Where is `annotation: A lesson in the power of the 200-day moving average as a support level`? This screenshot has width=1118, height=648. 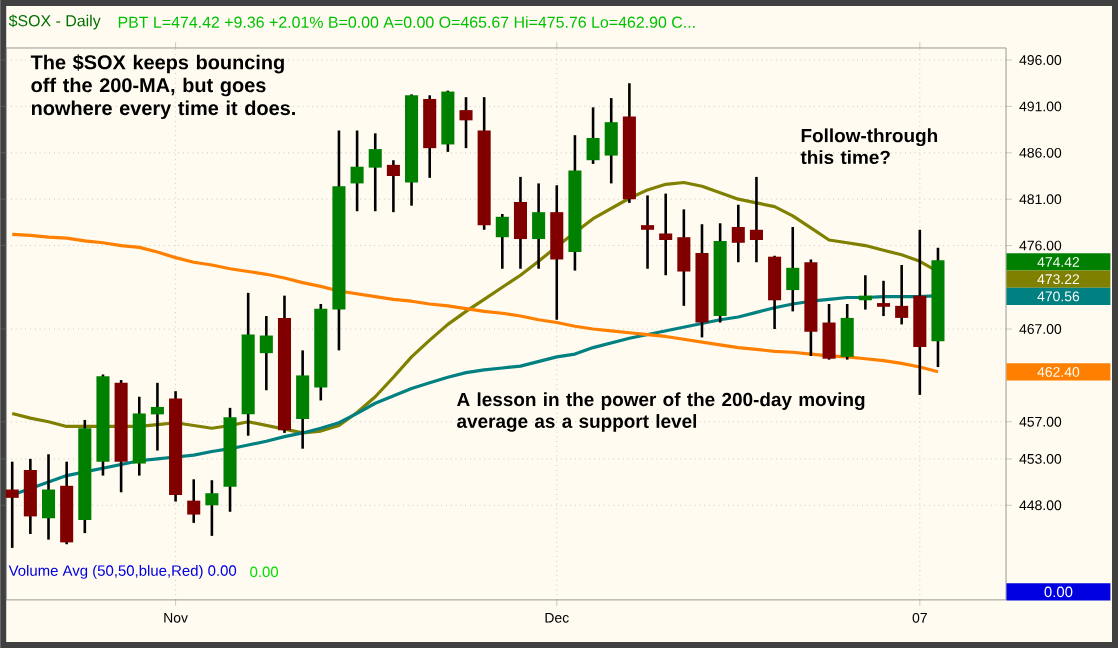 annotation: A lesson in the power of the 200-day moving average as a support level is located at coordinates (661, 412).